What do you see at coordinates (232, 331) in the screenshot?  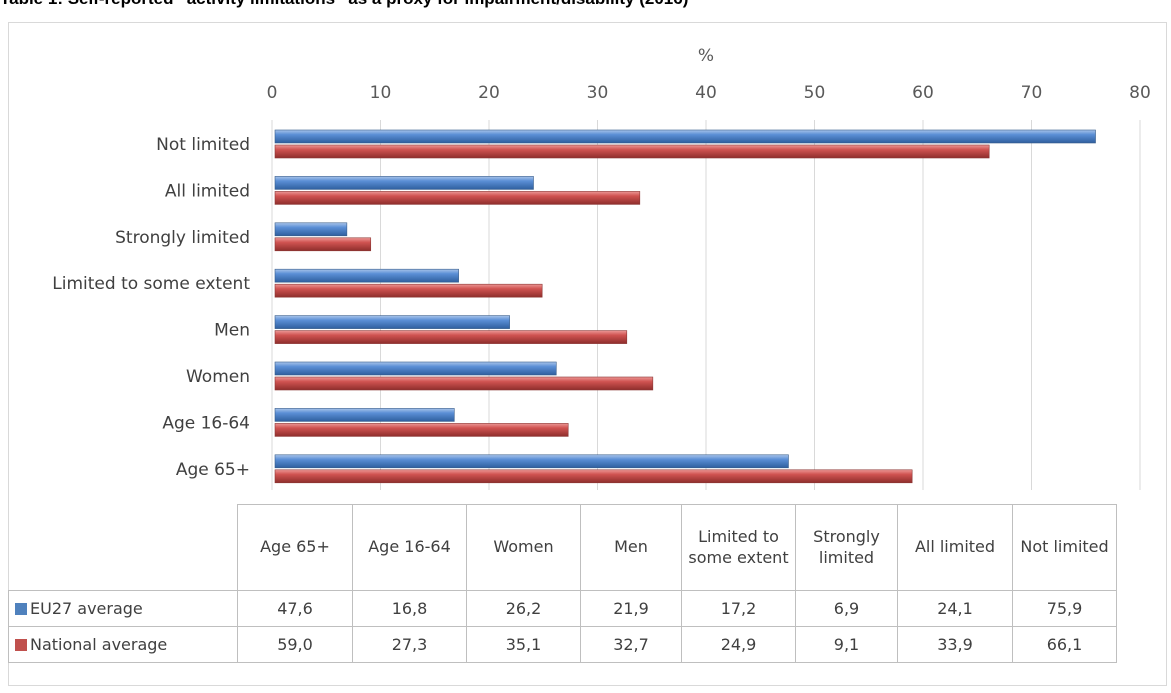 I see `category-label: Men` at bounding box center [232, 331].